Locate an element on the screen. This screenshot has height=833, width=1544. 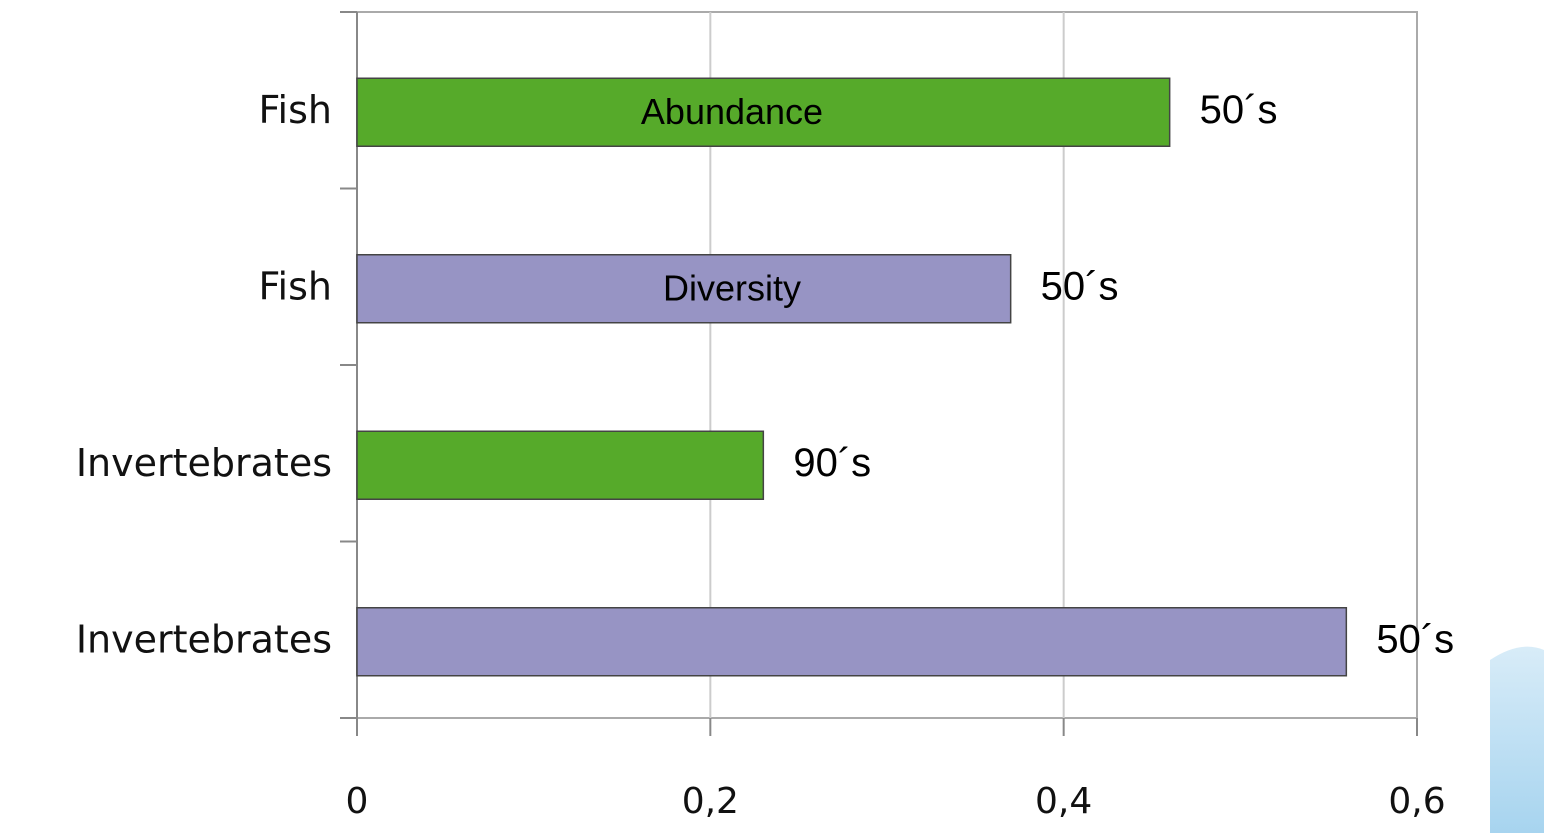
x-tick-label: 0,2 is located at coordinates (710, 801).